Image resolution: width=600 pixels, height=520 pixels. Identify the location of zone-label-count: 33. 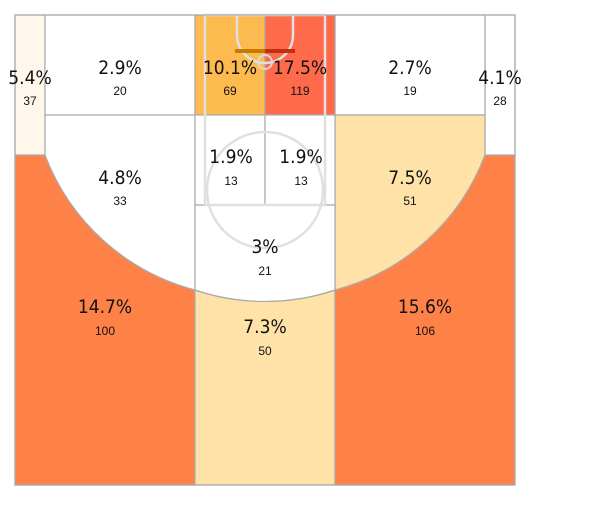
(120, 201).